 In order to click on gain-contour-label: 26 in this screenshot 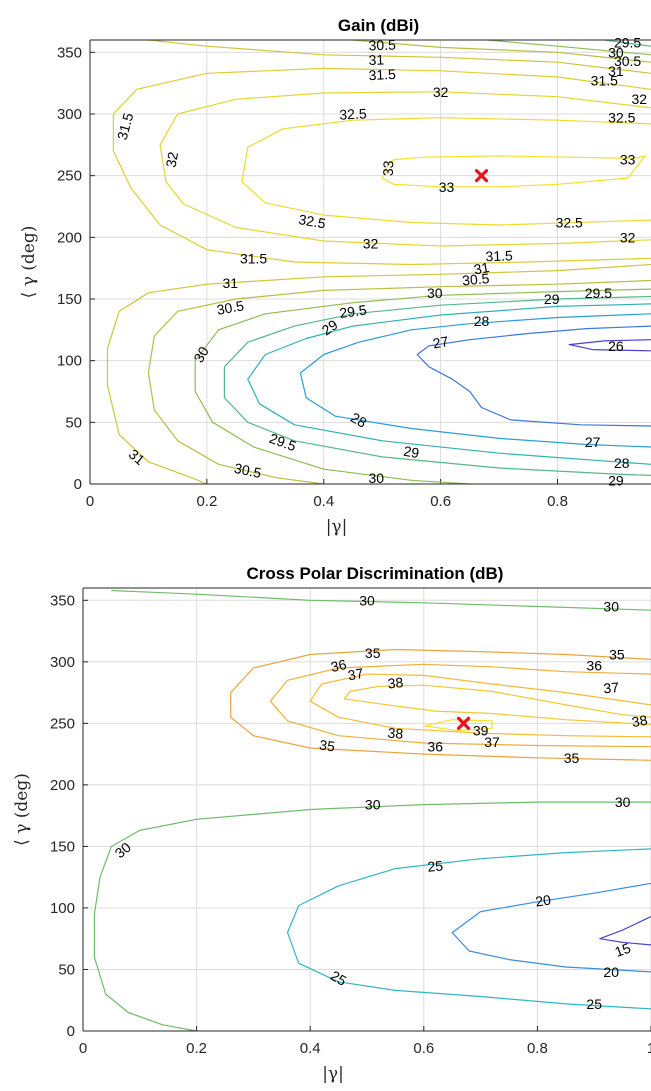, I will do `click(616, 346)`.